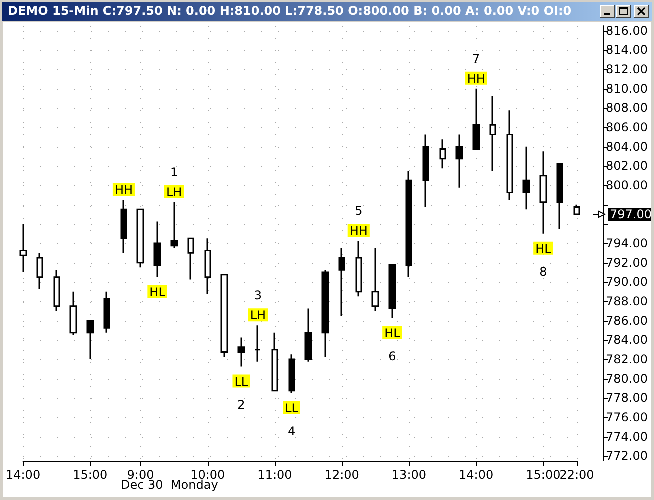 This screenshot has width=654, height=500. I want to click on y-tick-label: 792.00, so click(627, 263).